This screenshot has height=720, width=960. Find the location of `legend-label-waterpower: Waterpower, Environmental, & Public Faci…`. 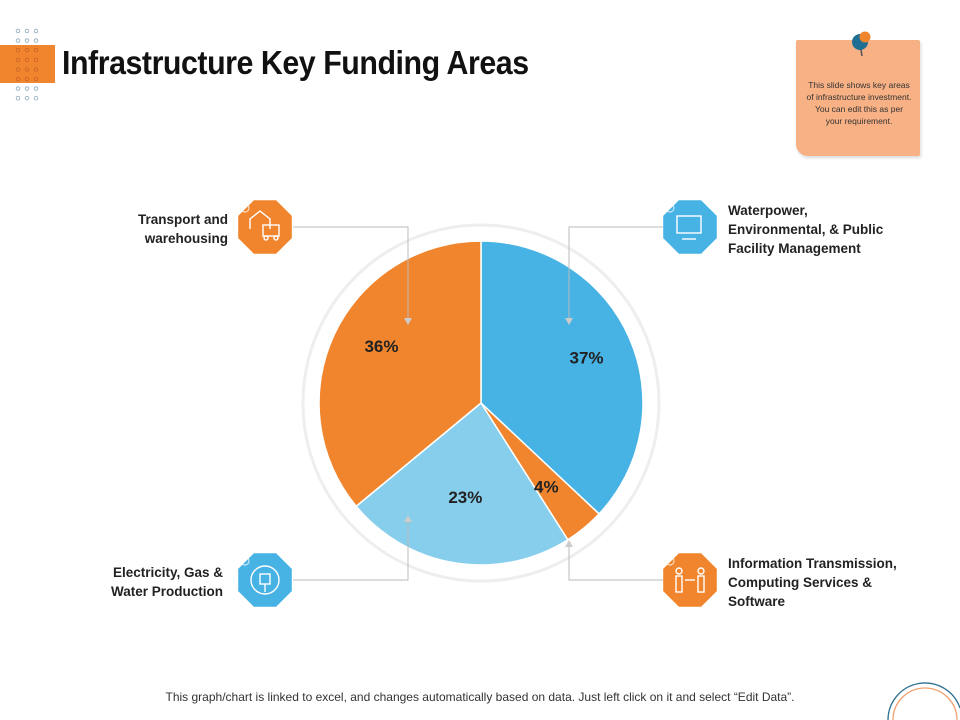

legend-label-waterpower: Waterpower, Environmental, & Public Faci… is located at coordinates (806, 229).